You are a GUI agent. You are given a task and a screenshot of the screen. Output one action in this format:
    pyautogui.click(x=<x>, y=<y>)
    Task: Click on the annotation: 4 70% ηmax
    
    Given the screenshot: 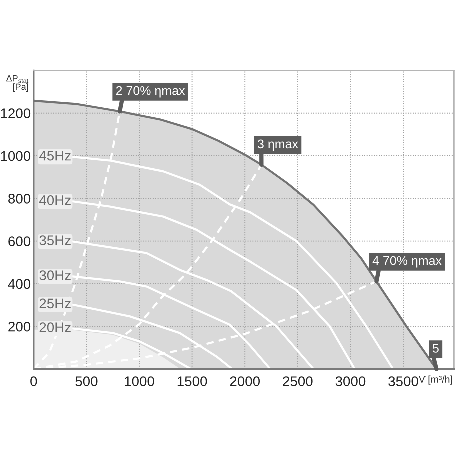 What is the action you would take?
    pyautogui.click(x=407, y=262)
    